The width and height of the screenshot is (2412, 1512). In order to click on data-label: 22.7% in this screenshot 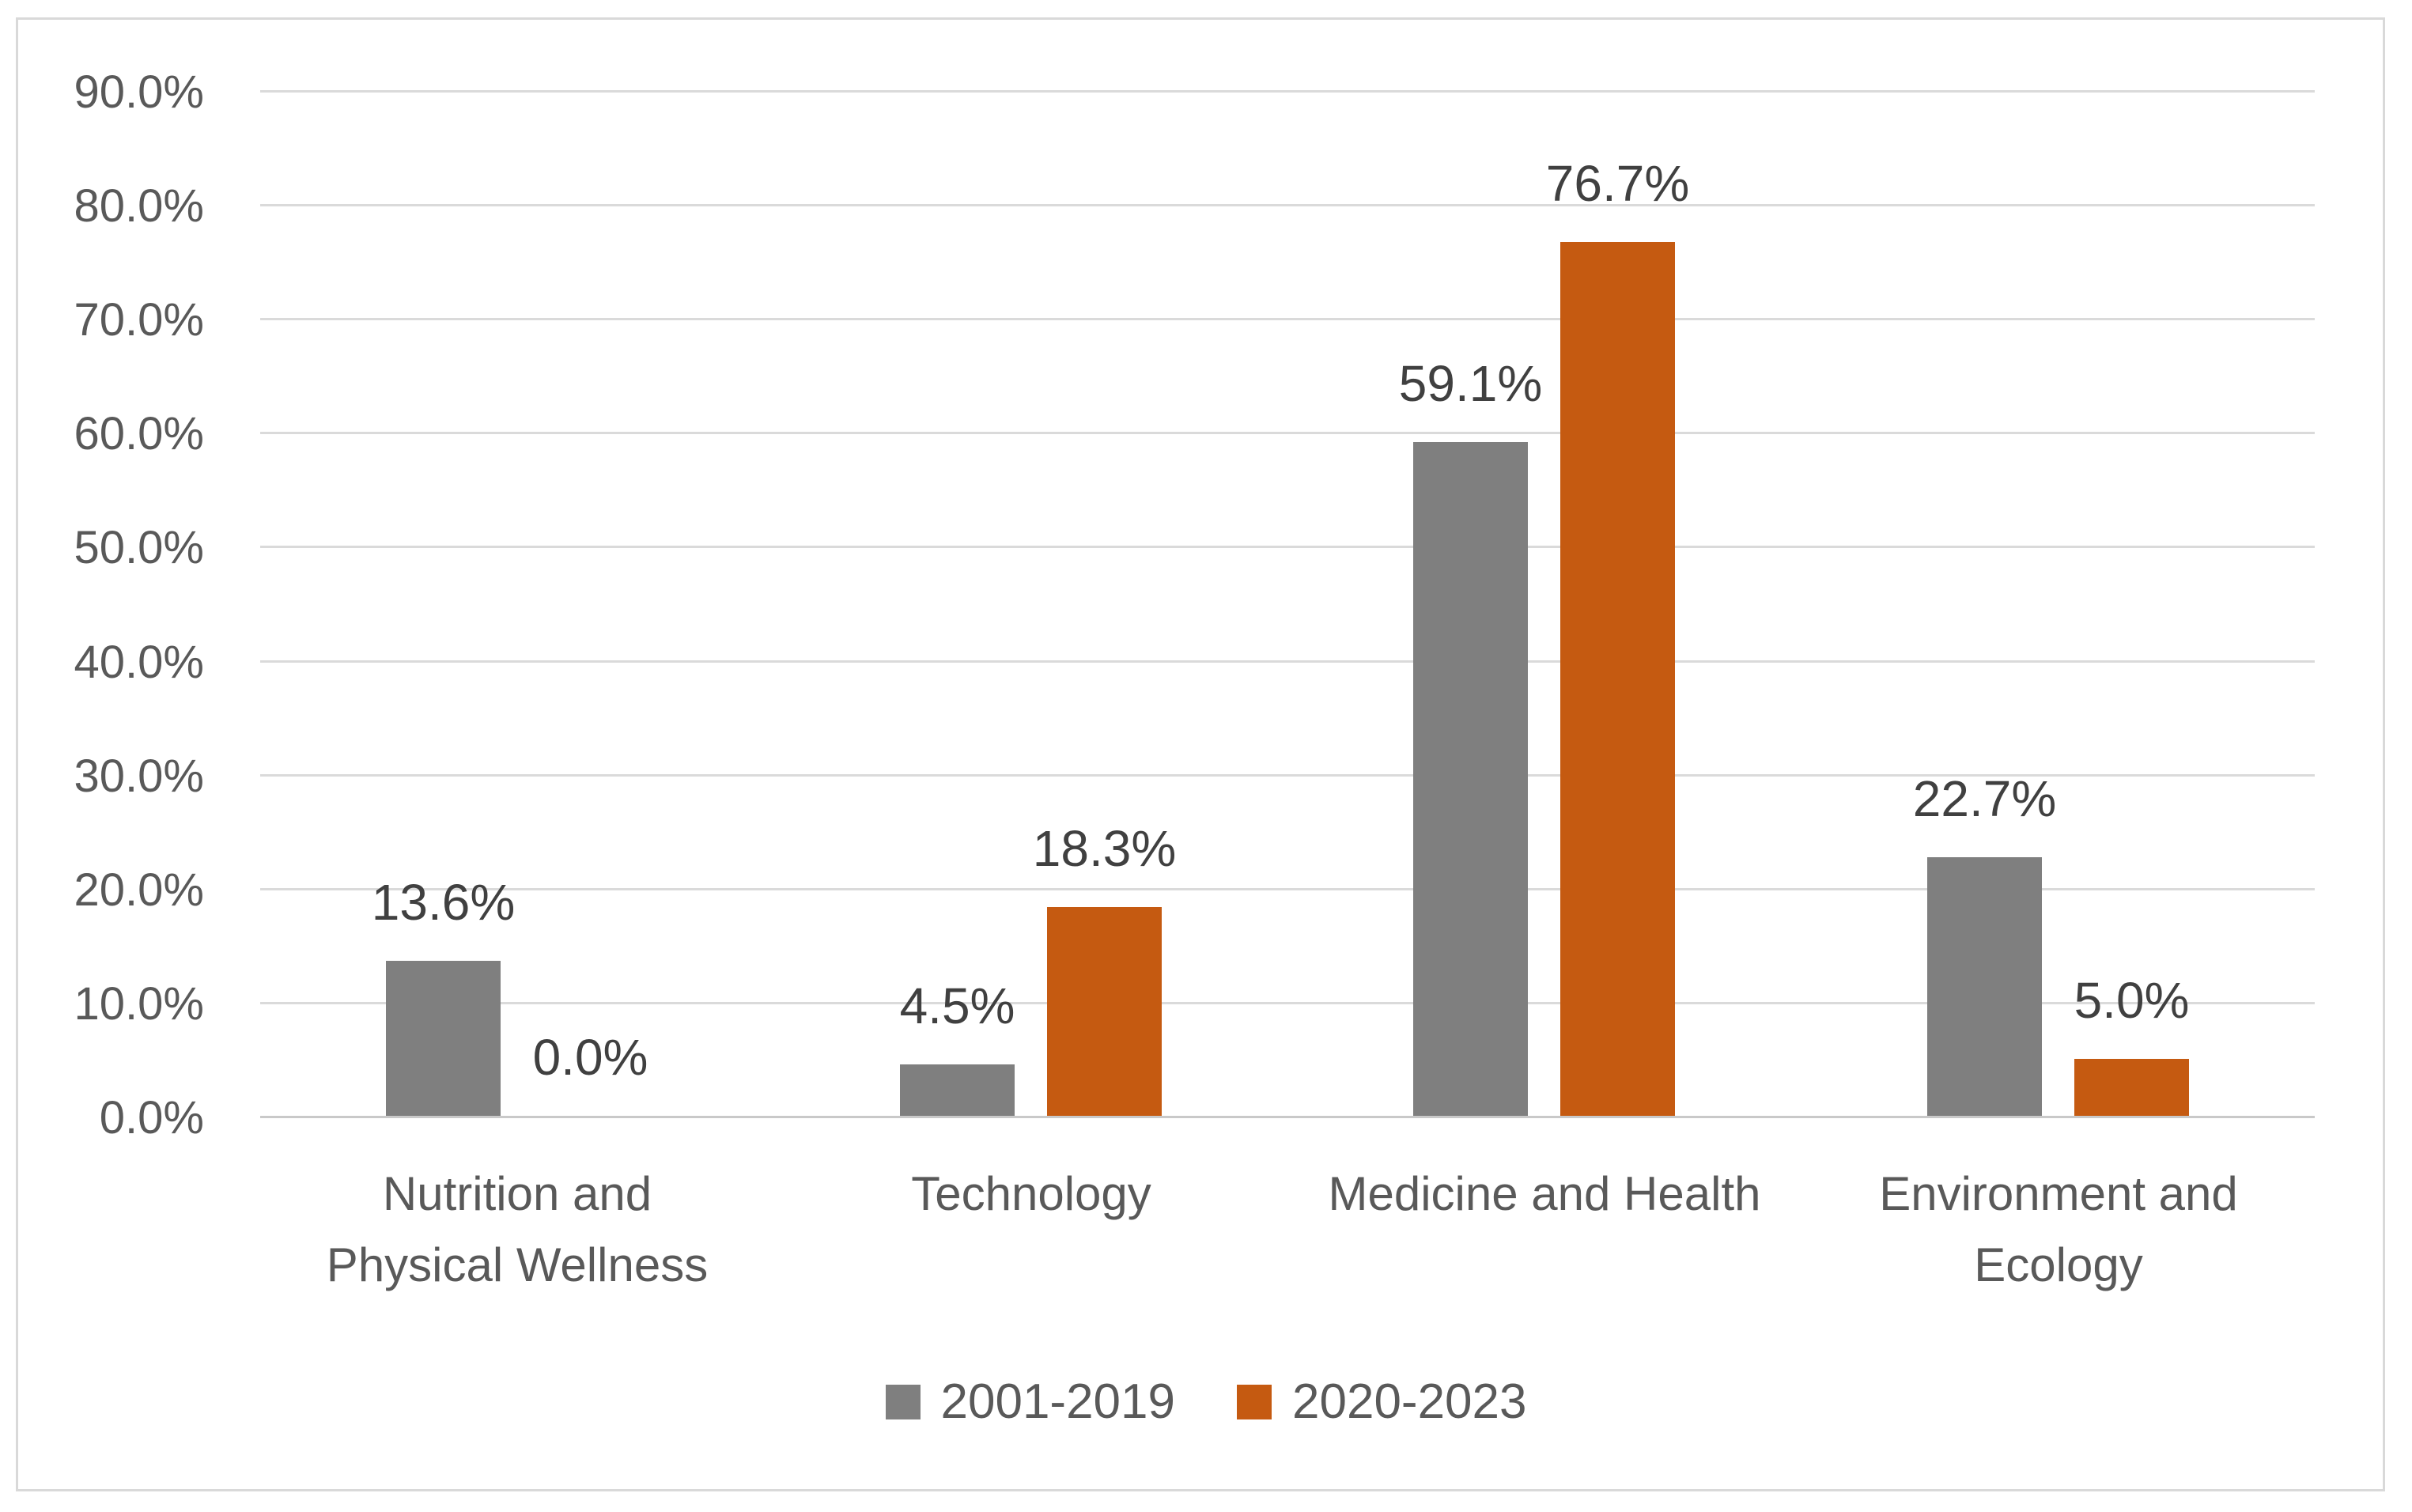, I will do `click(1984, 799)`.